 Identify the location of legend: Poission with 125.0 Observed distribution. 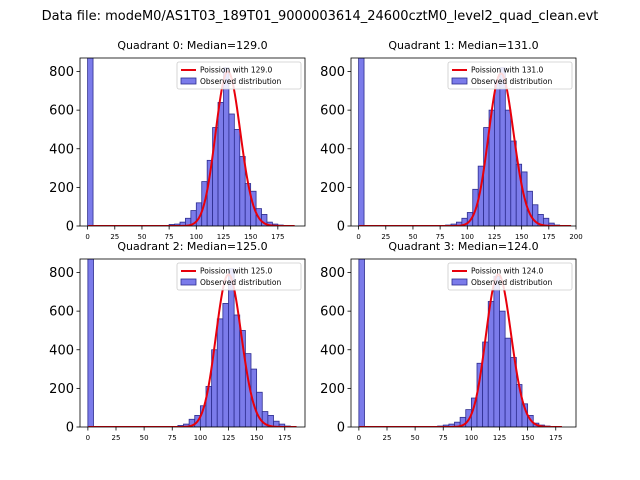
(239, 276).